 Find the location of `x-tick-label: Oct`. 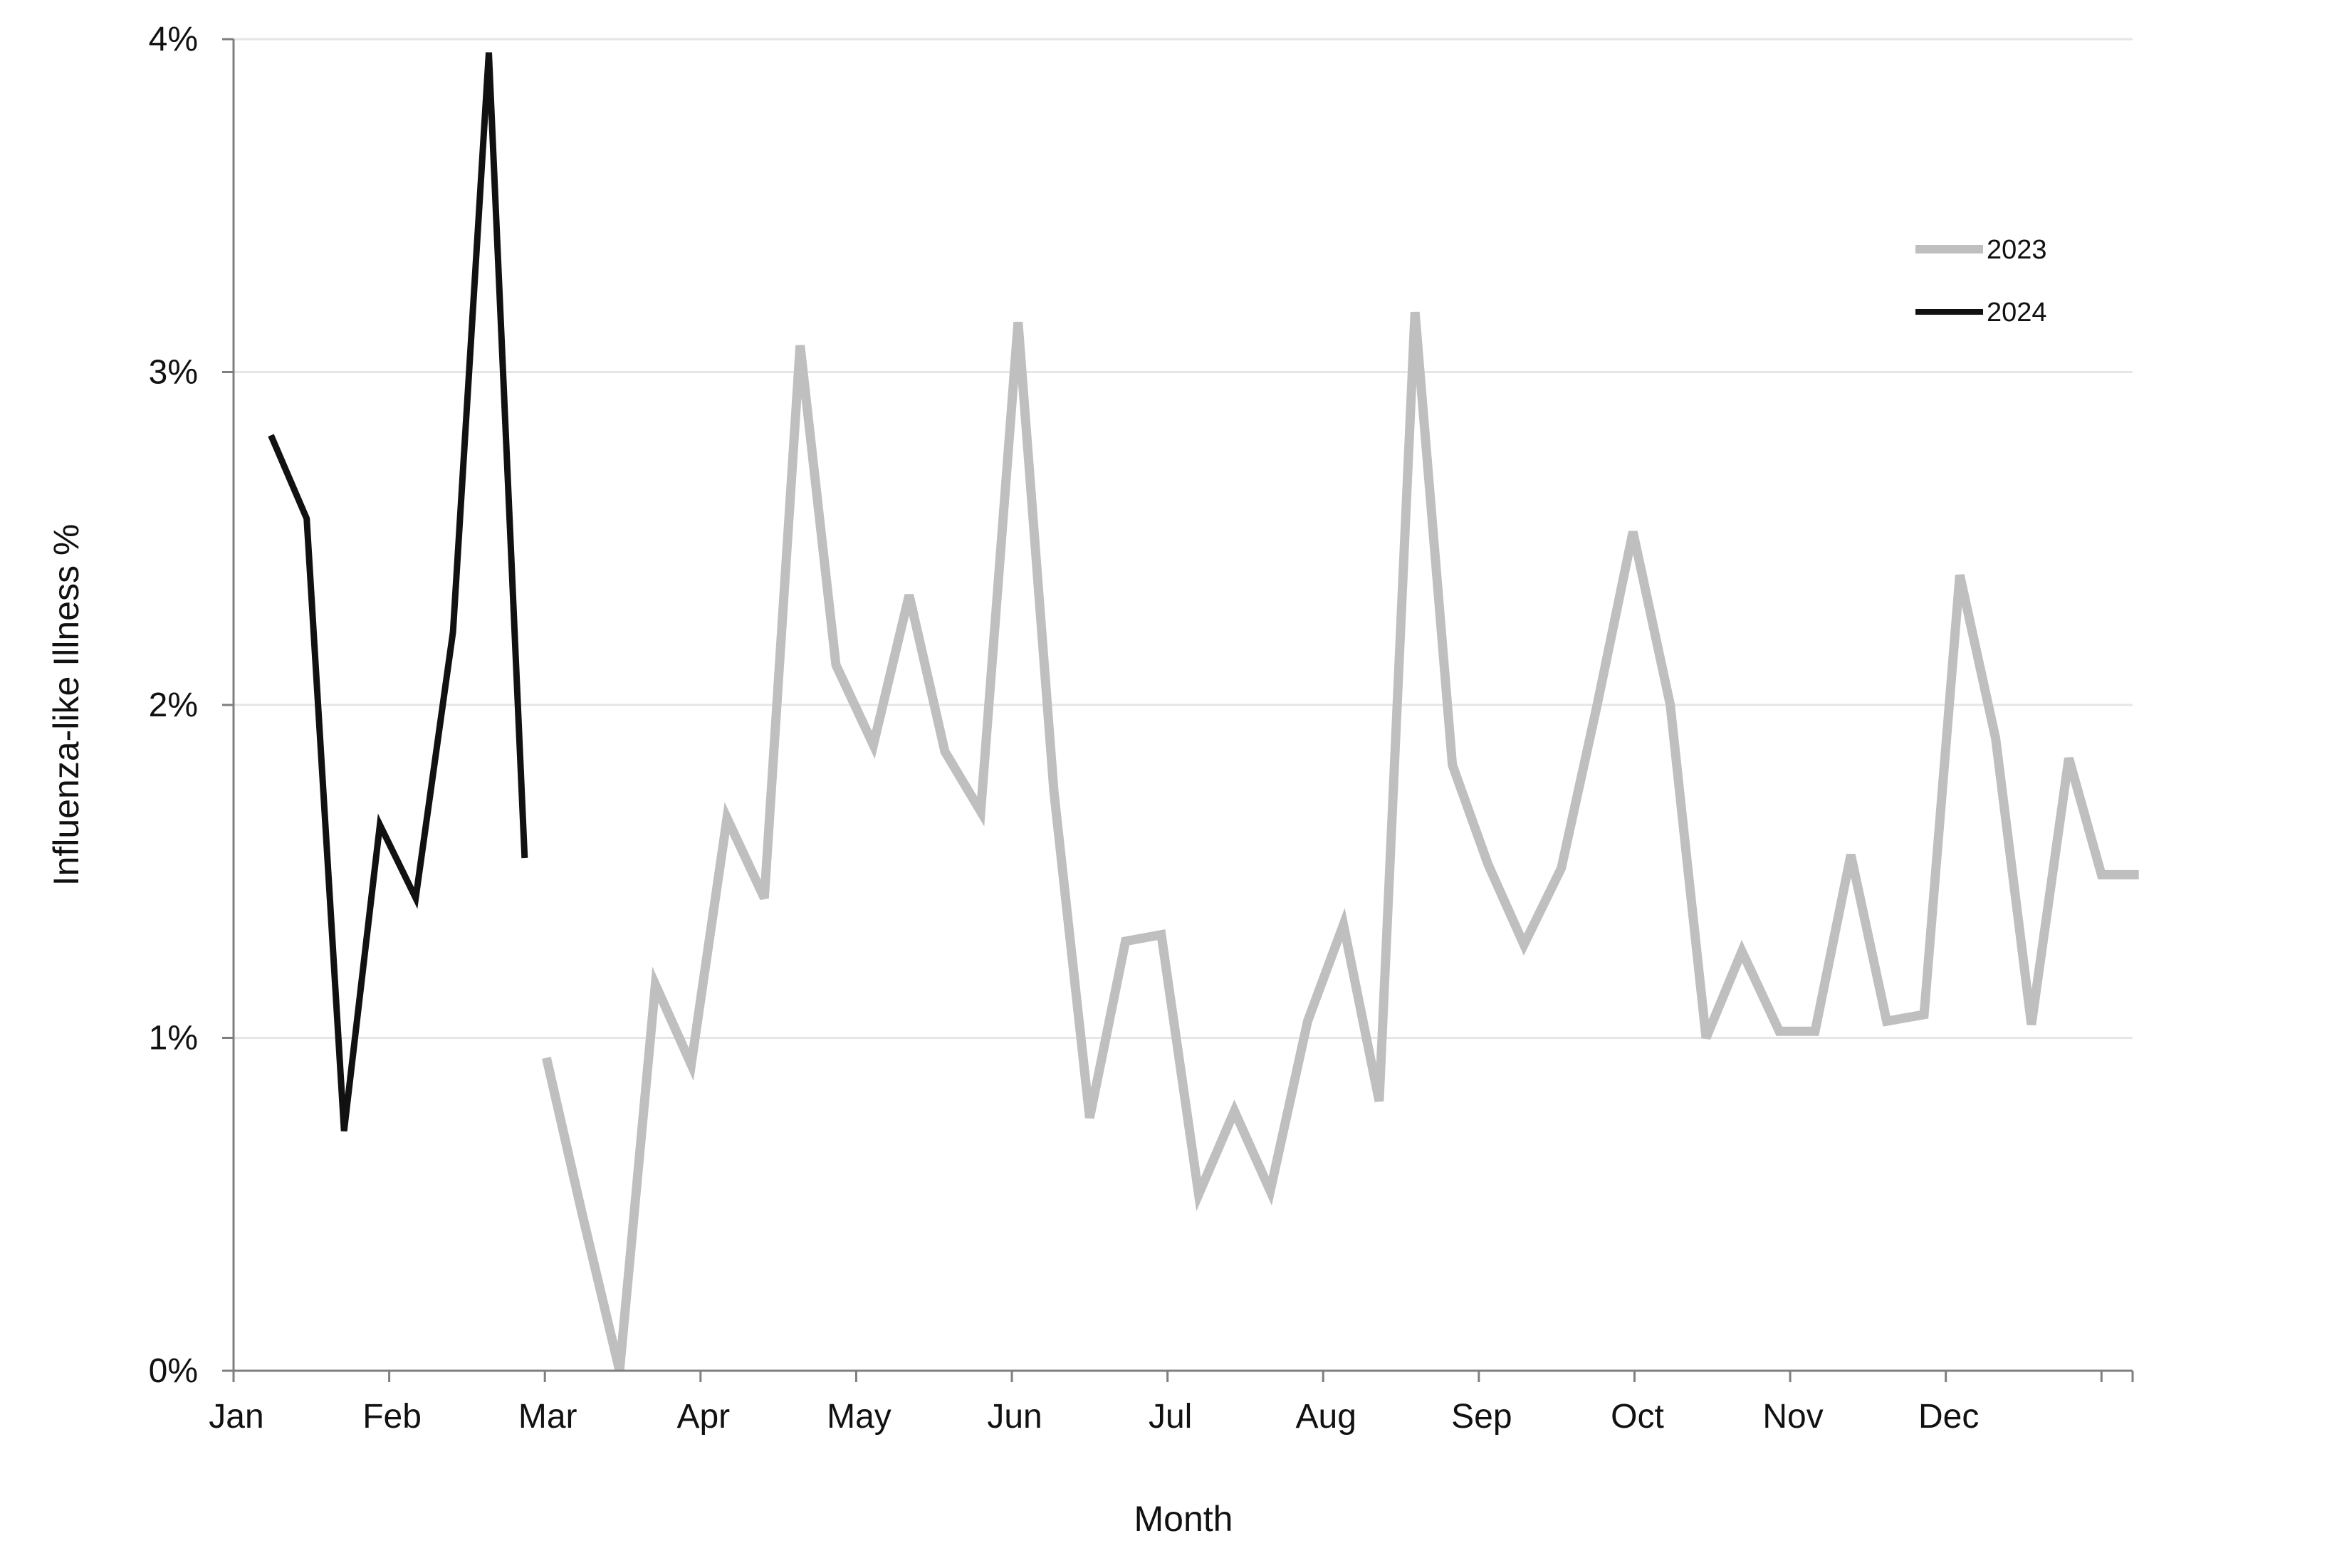

x-tick-label: Oct is located at coordinates (1638, 1417).